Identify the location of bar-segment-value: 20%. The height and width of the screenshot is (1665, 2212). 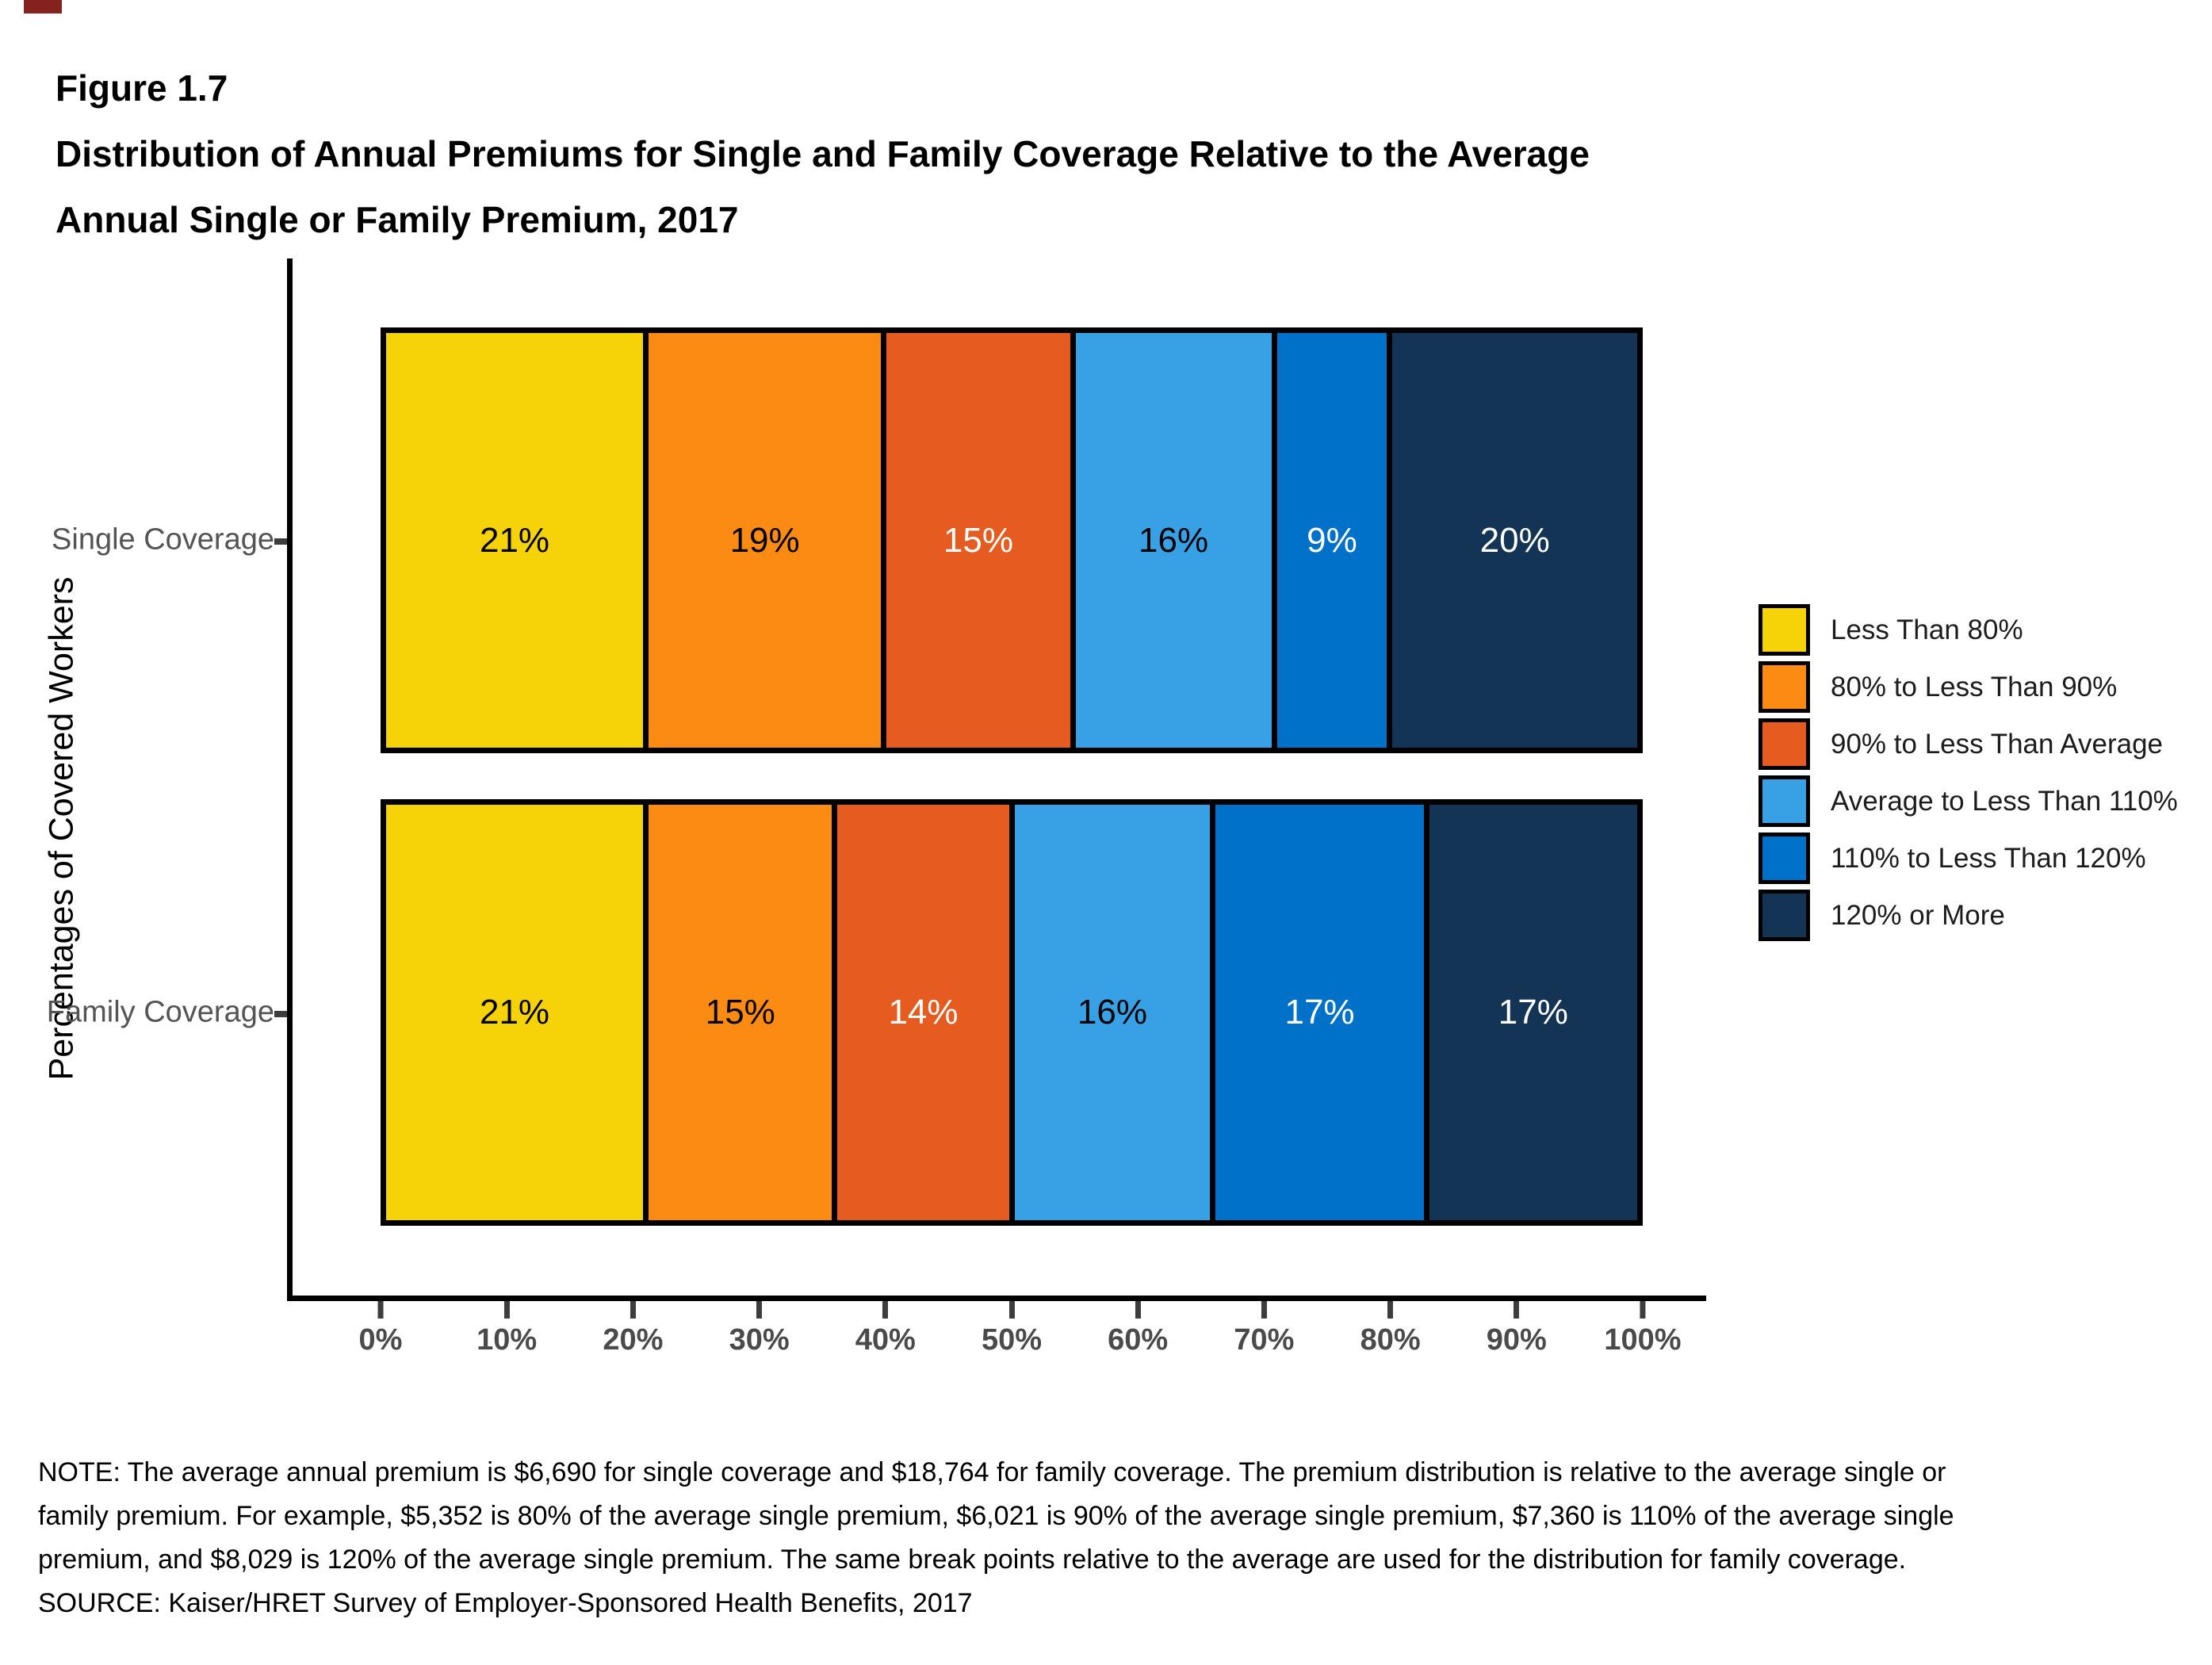
(1515, 540).